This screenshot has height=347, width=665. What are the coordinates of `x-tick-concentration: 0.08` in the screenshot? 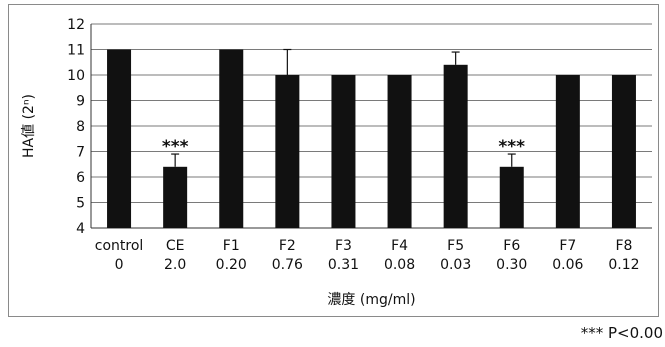 It's located at (399, 265).